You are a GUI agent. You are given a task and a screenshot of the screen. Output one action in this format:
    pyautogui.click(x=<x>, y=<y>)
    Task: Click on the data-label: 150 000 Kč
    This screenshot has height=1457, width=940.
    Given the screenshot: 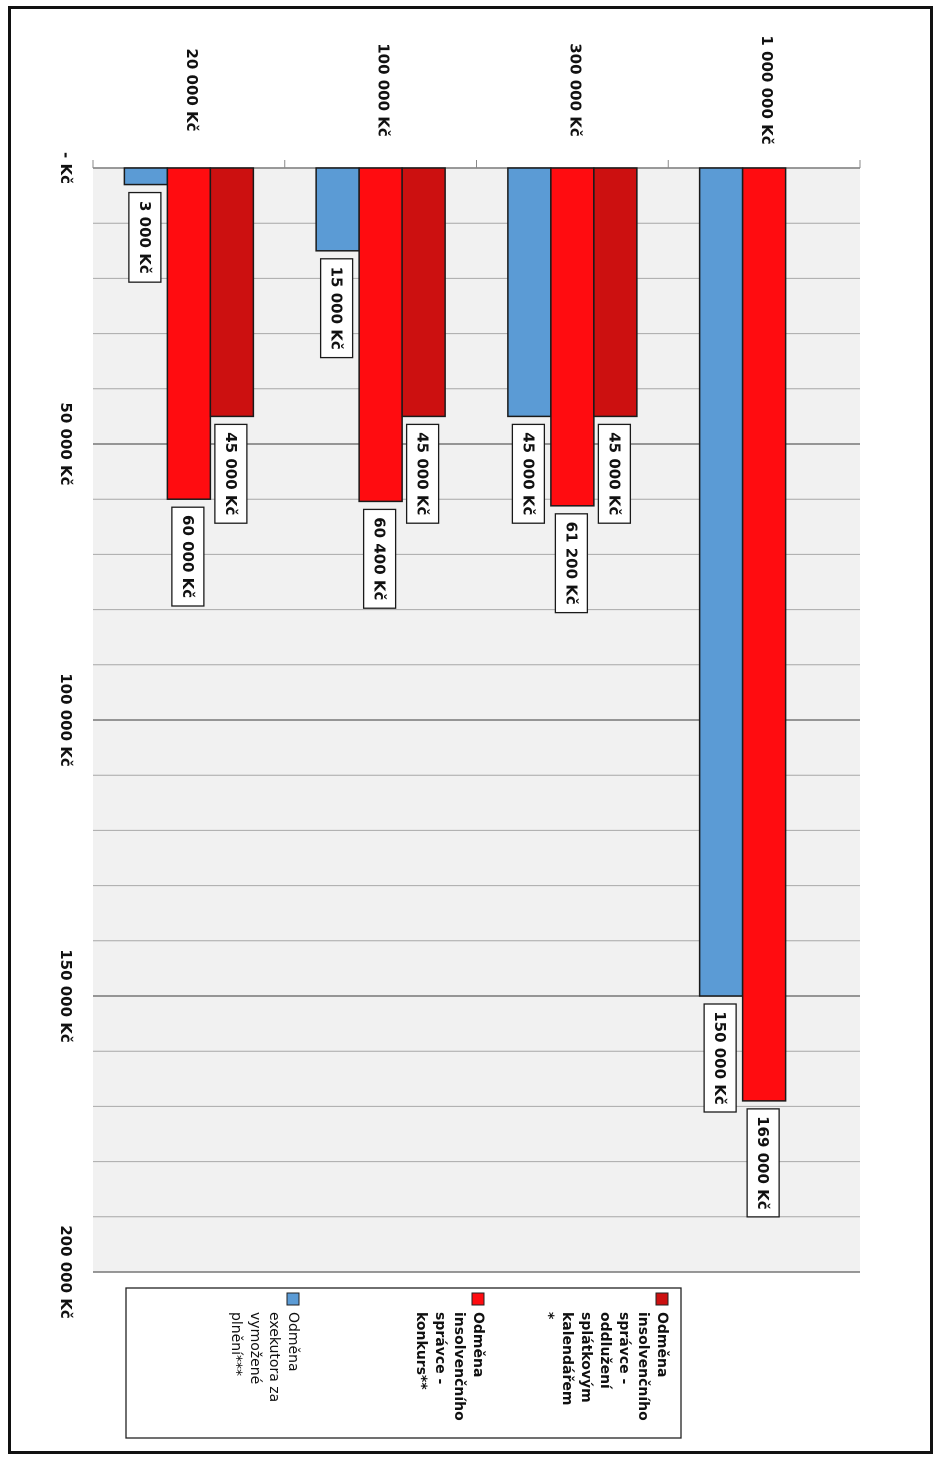 What is the action you would take?
    pyautogui.click(x=720, y=1058)
    